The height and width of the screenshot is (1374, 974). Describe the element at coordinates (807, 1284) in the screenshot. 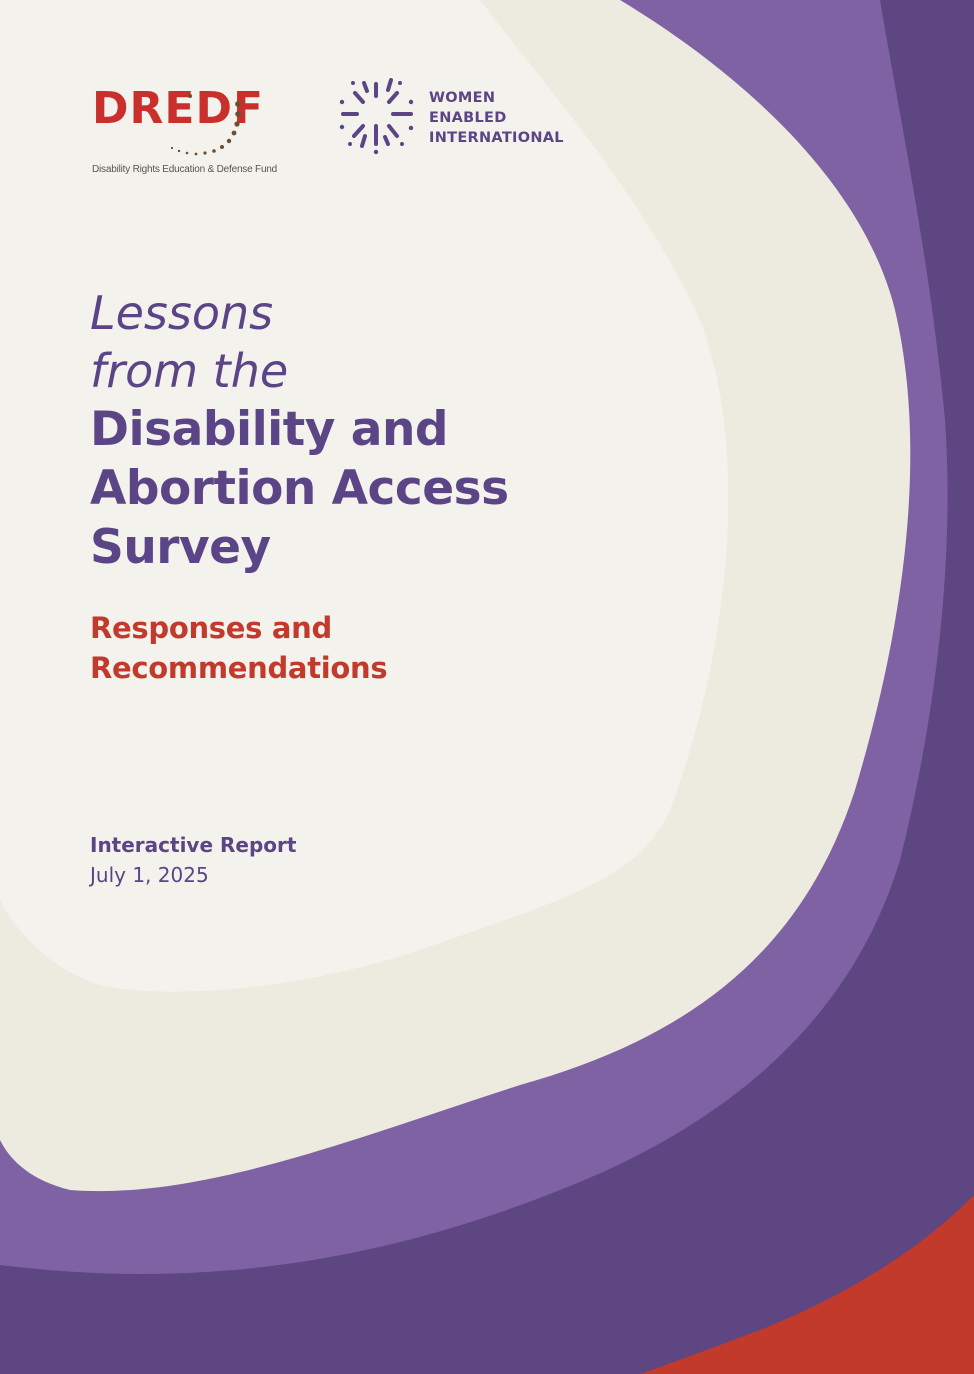

I see `bg-red-corner` at that location.